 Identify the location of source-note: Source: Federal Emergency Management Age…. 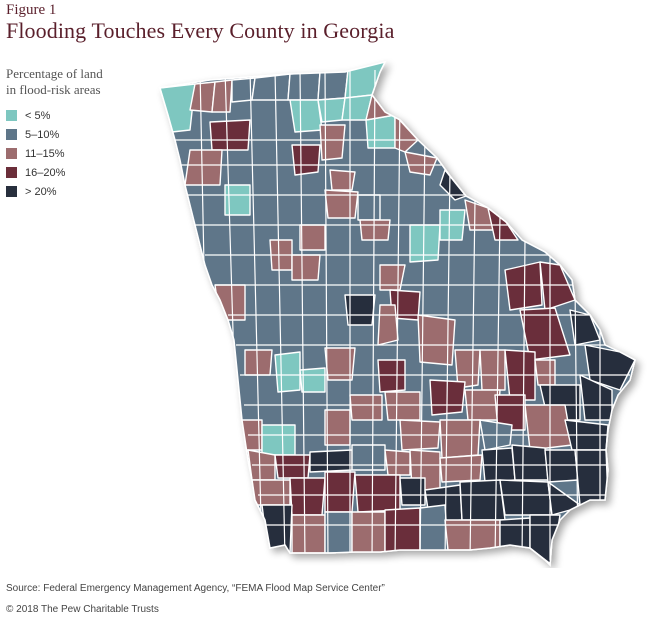
(195, 588).